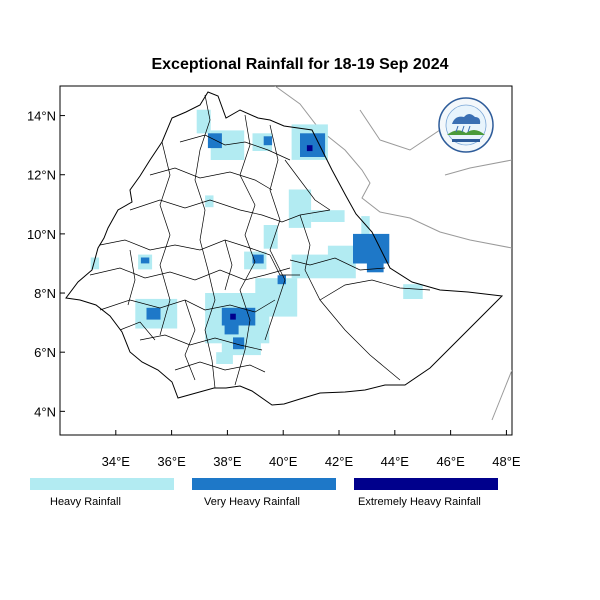  Describe the element at coordinates (102, 484) in the screenshot. I see `legend-heavy-swatch` at that location.